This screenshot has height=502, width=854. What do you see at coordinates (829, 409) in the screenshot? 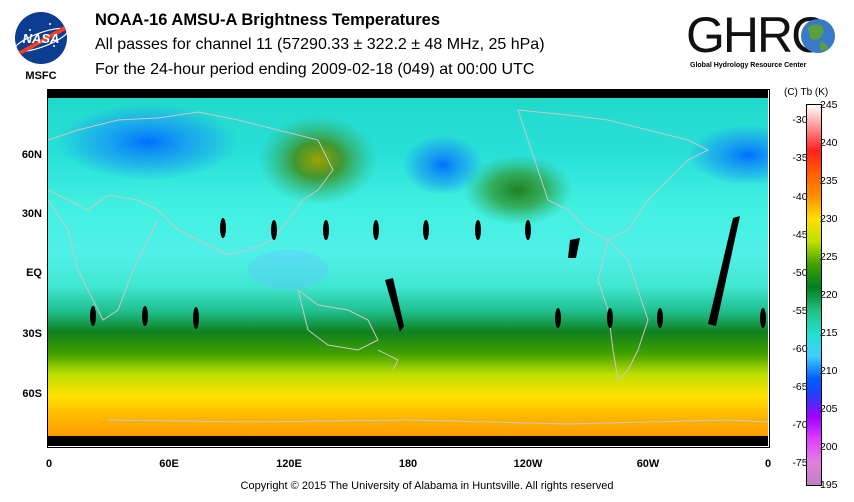
I see `kelvin-label: 205` at bounding box center [829, 409].